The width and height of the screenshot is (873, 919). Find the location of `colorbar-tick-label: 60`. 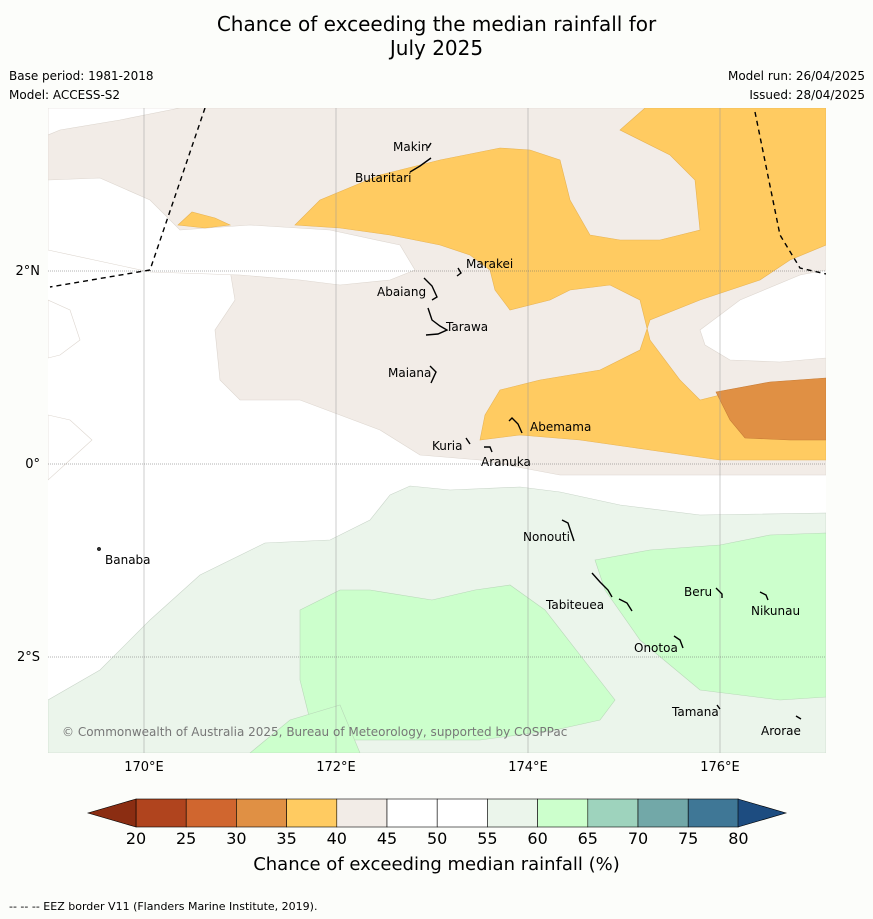

colorbar-tick-label: 60 is located at coordinates (537, 838).